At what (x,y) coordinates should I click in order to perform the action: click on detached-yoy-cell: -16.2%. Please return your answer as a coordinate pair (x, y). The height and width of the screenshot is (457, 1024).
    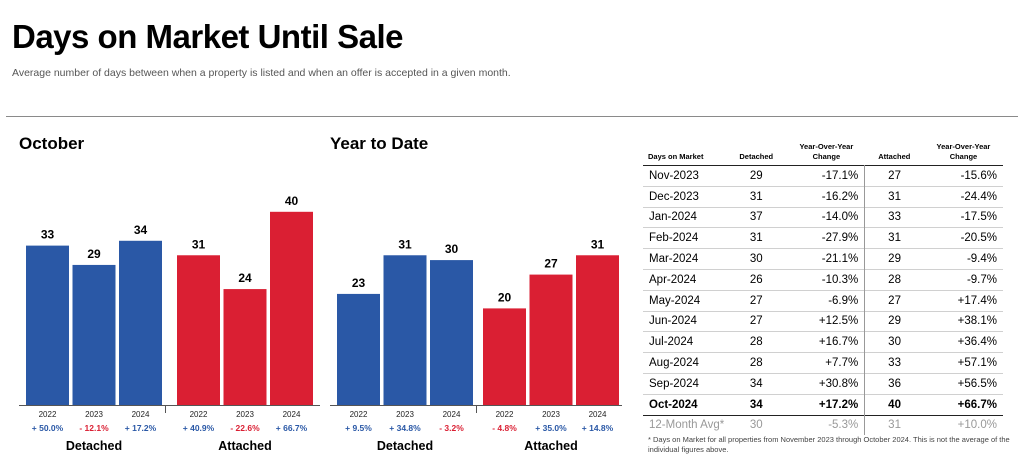
    Looking at the image, I should click on (827, 197).